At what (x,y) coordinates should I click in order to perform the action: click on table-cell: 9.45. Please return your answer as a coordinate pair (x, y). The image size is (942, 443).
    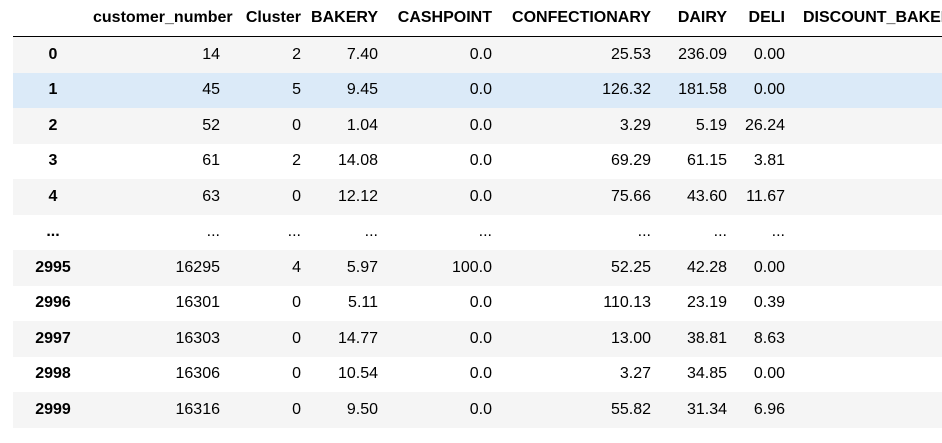
    Looking at the image, I should click on (362, 90).